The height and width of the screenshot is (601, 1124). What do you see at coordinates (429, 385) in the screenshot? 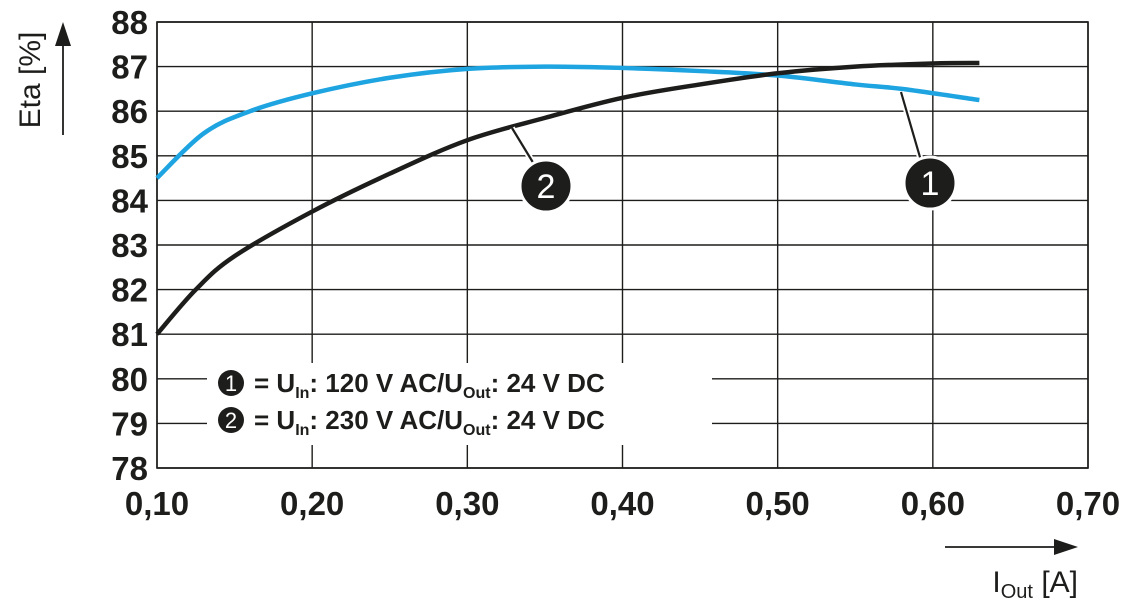
I see `legend-entry-1: = UIn: 120 V AC/UOut: 24 V DC` at bounding box center [429, 385].